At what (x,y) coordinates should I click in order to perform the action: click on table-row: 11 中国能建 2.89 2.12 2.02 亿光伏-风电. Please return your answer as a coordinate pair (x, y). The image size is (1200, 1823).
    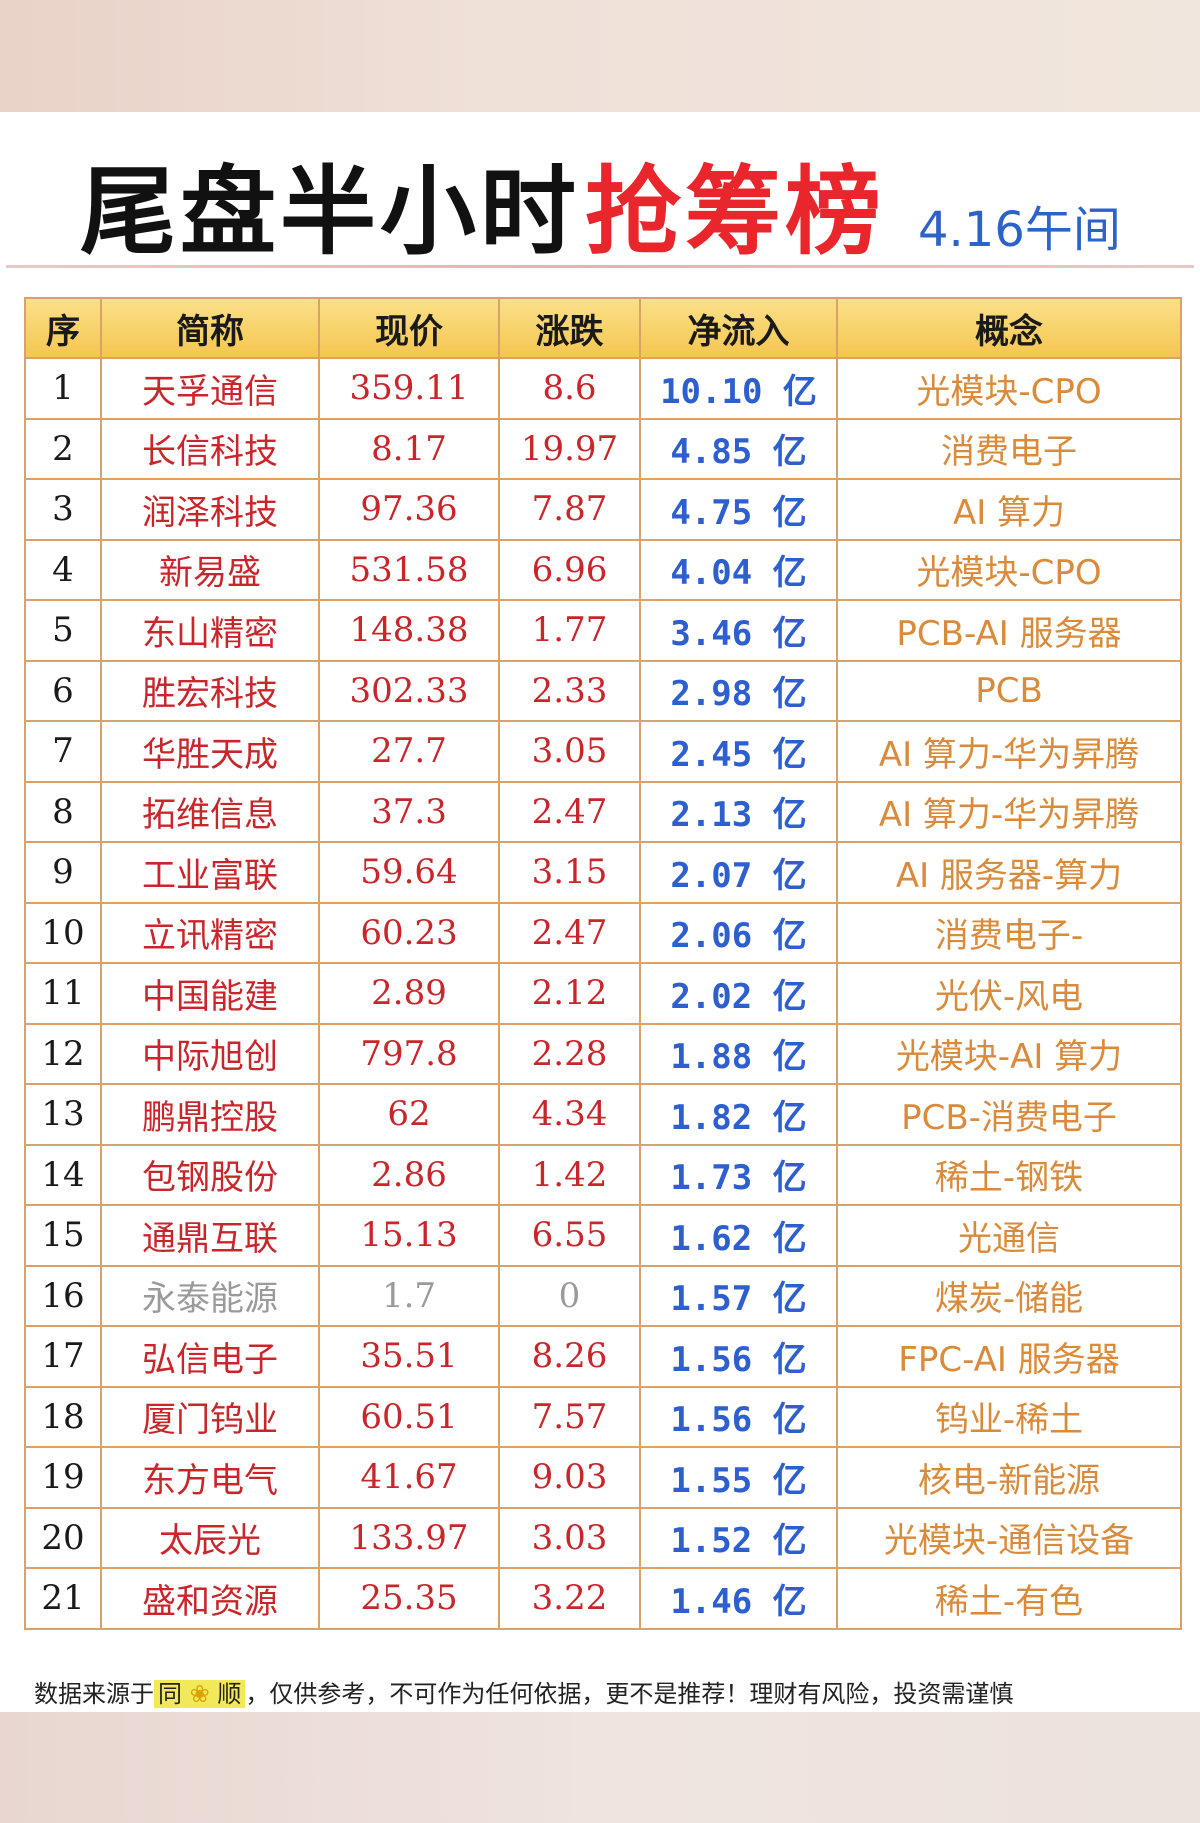
    Looking at the image, I should click on (603, 993).